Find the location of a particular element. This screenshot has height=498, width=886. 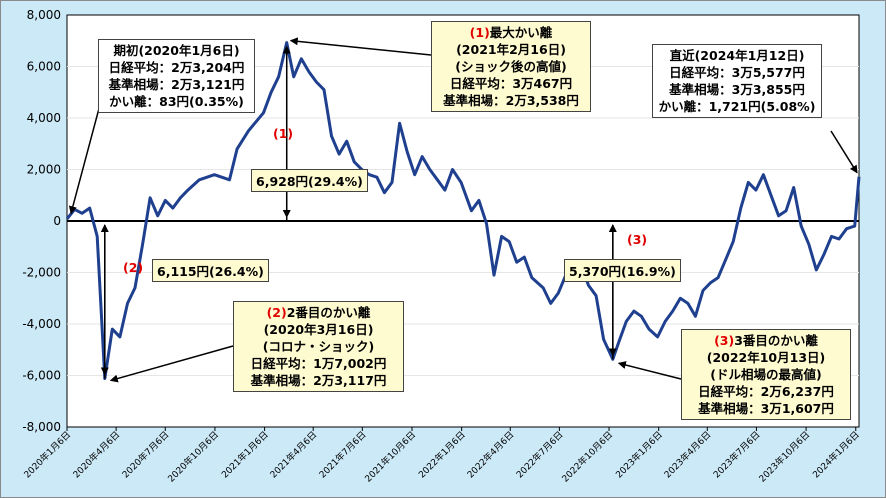

max-pointer is located at coordinates (360, 46).